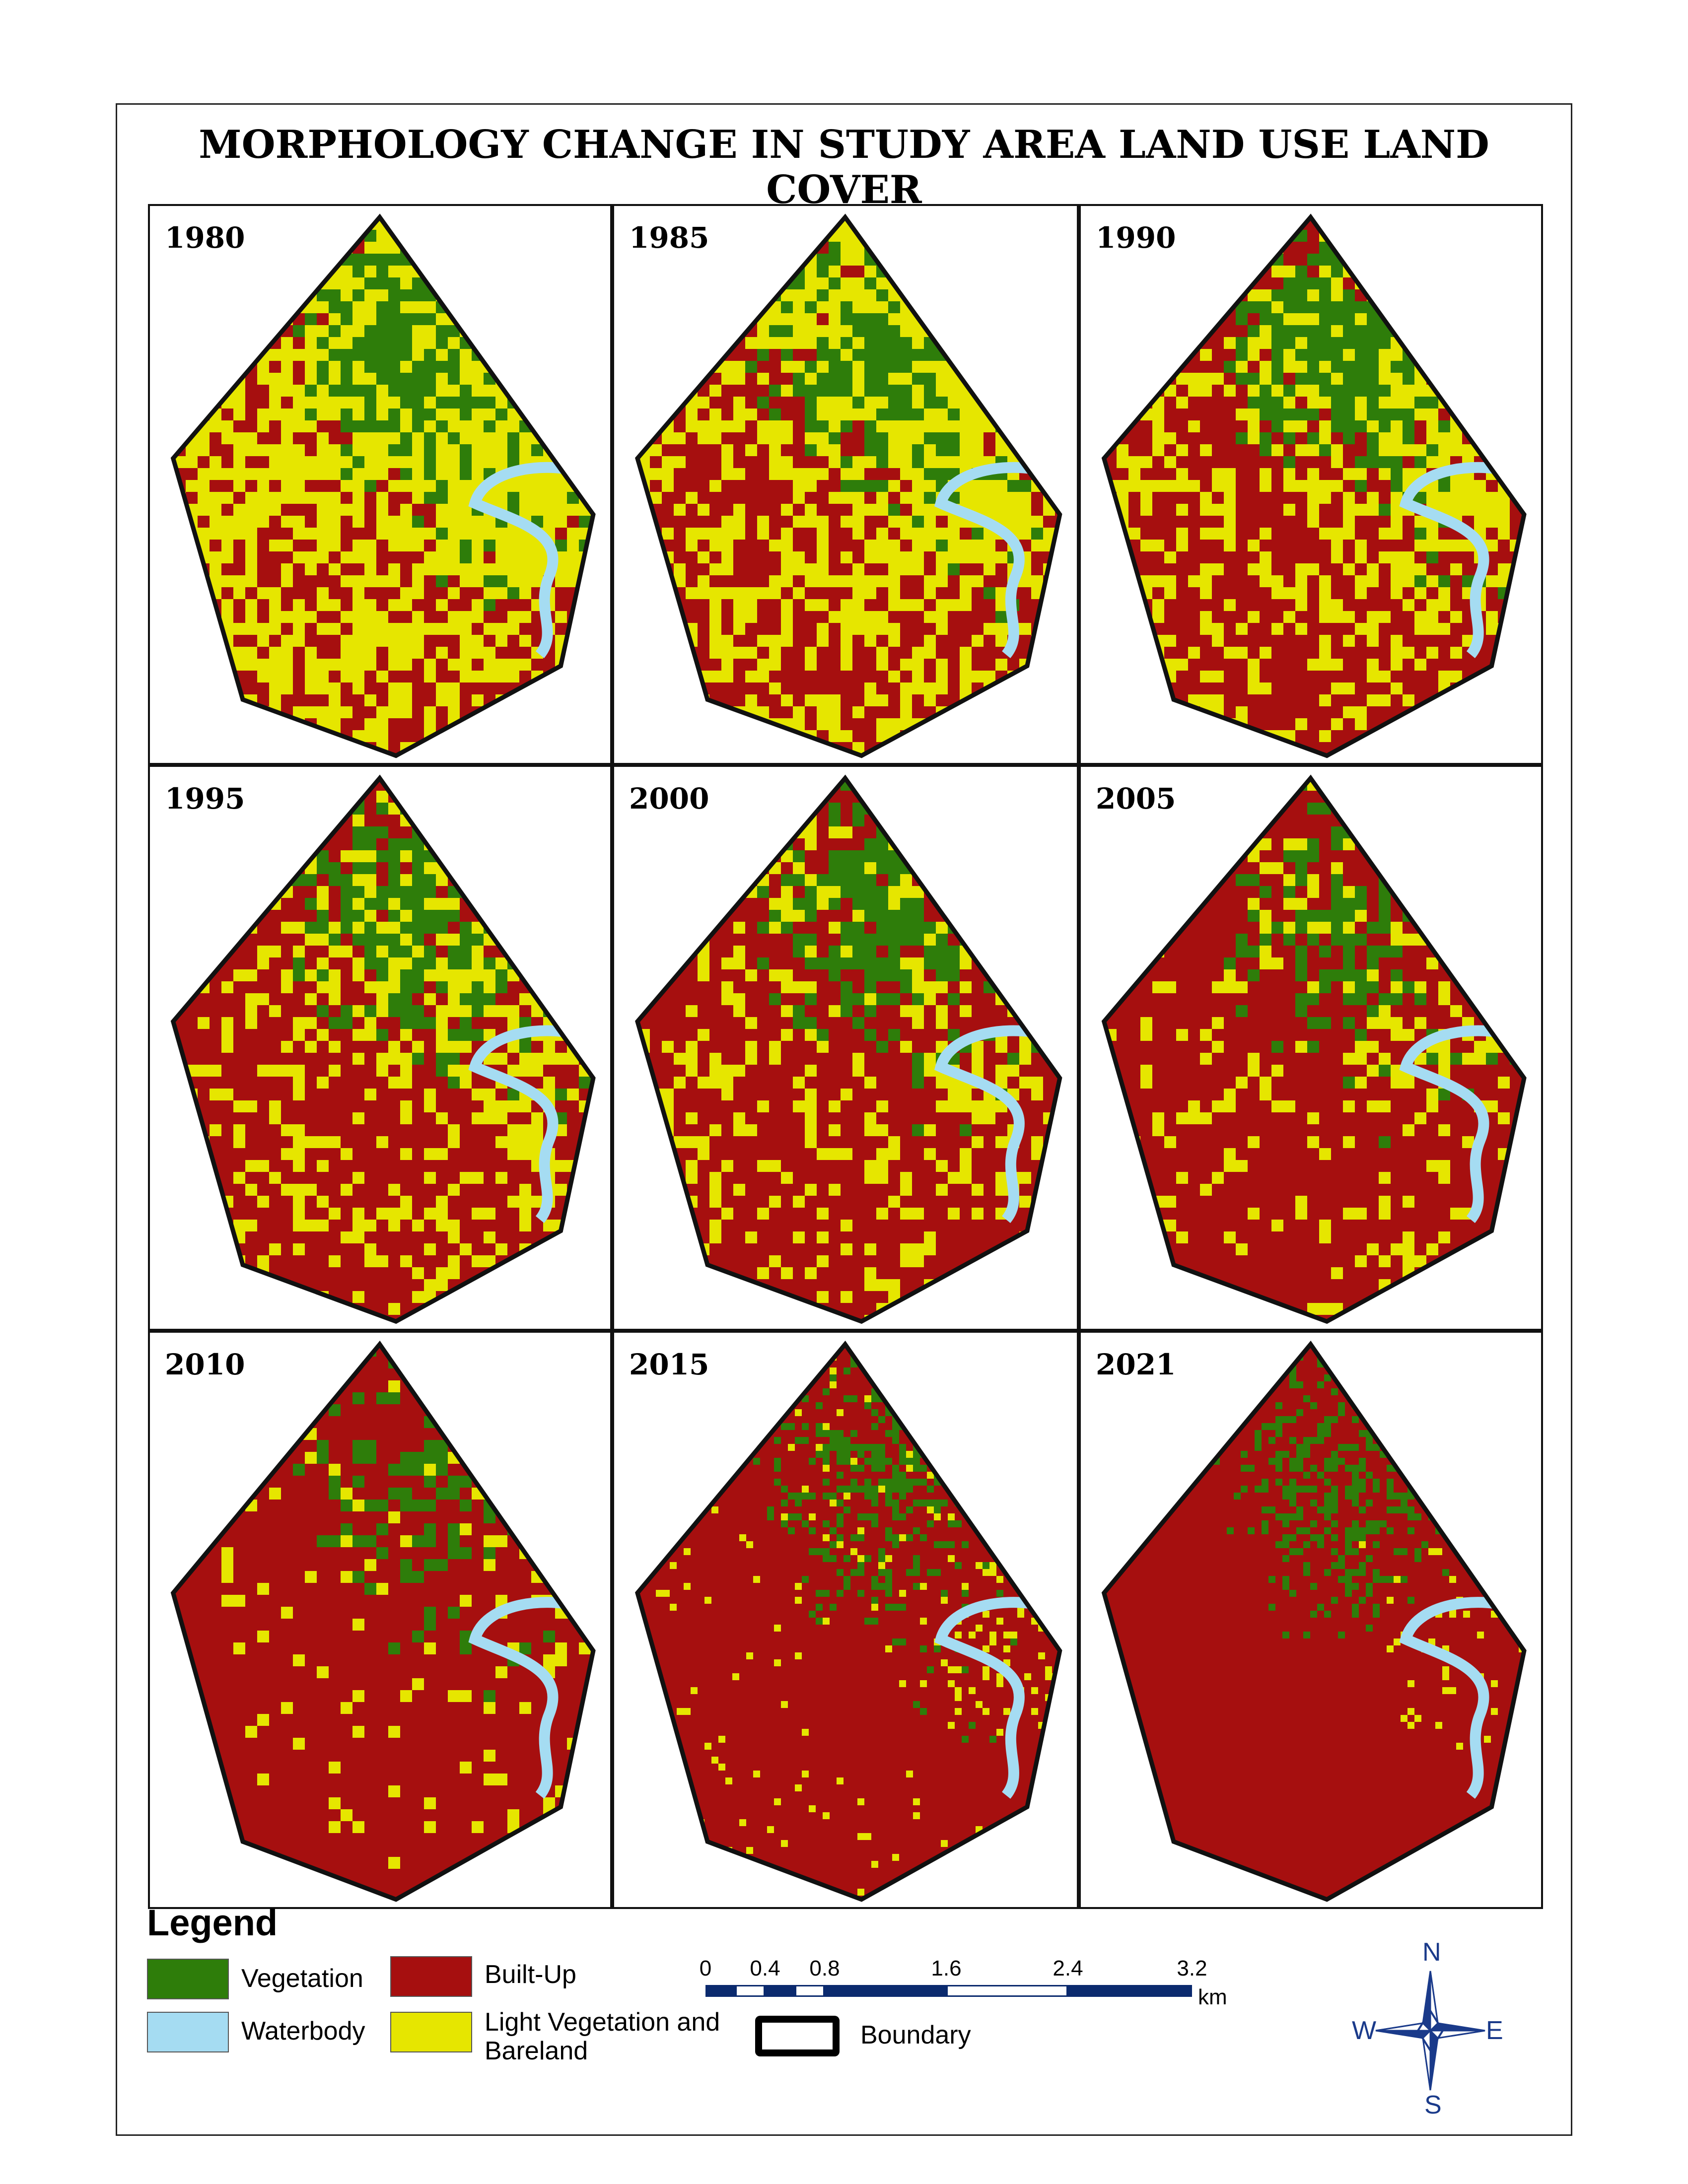 The image size is (1688, 2184). What do you see at coordinates (705, 1968) in the screenshot?
I see `scale-tick-label: 0` at bounding box center [705, 1968].